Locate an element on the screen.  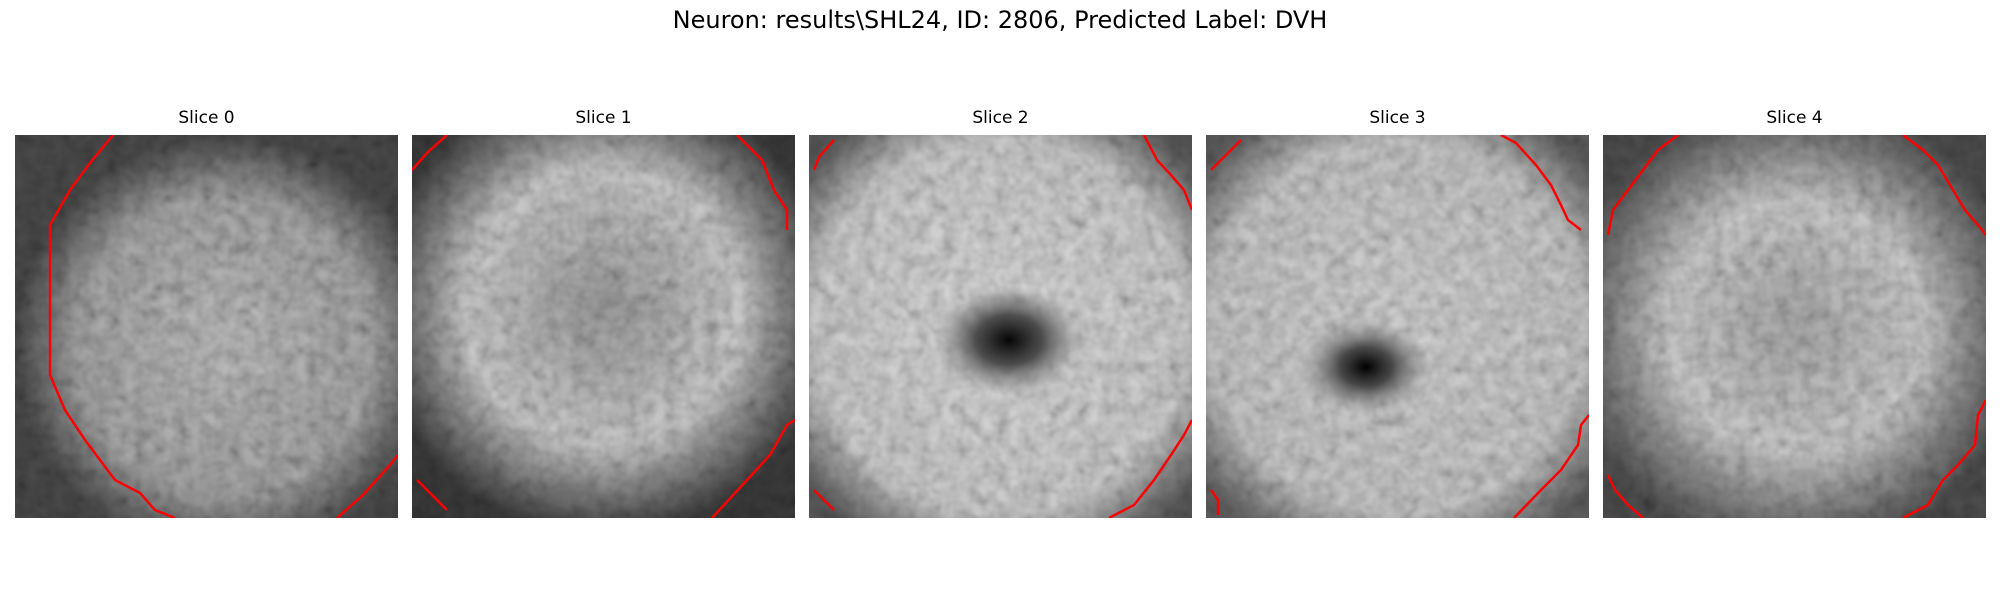
slice-panel-1: Slice 1 is located at coordinates (603, 317).